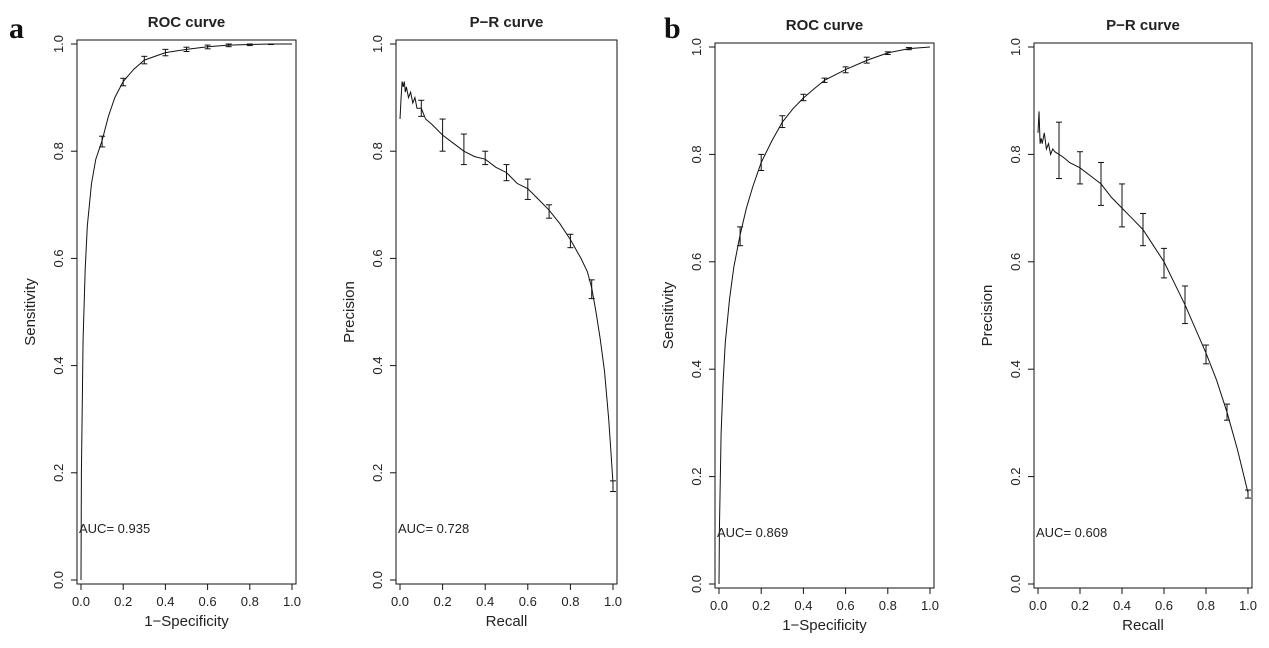 Image resolution: width=1269 pixels, height=648 pixels. What do you see at coordinates (114, 528) in the screenshot?
I see `auc-annotation: AUC= 0.935` at bounding box center [114, 528].